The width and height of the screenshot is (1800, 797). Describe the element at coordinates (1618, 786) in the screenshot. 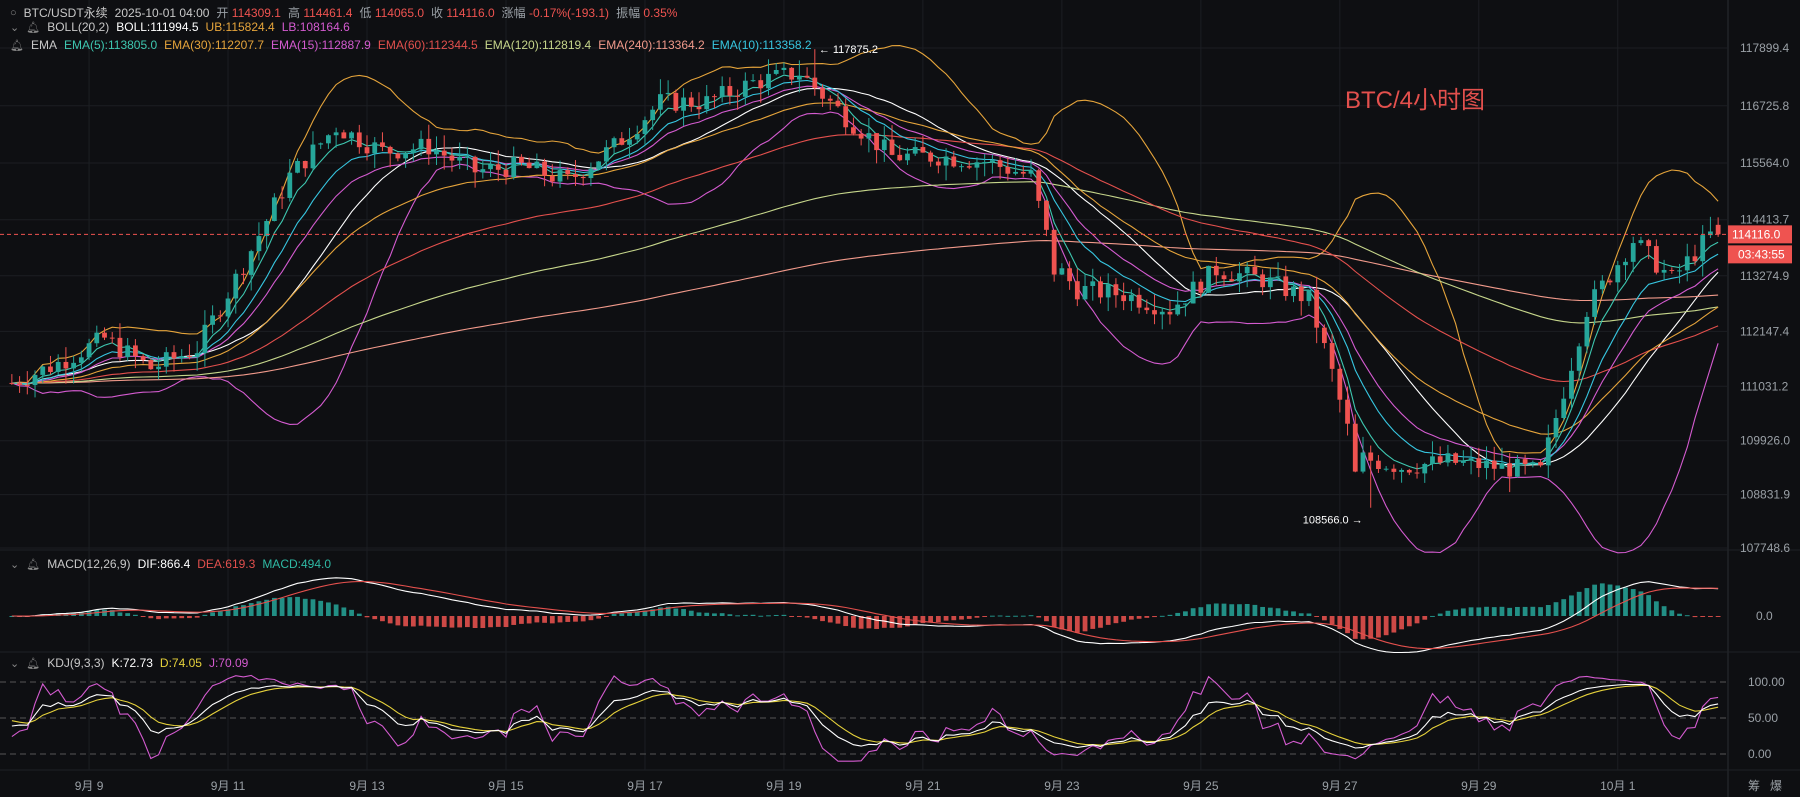

I see `date-tick-label: 10月 1` at that location.